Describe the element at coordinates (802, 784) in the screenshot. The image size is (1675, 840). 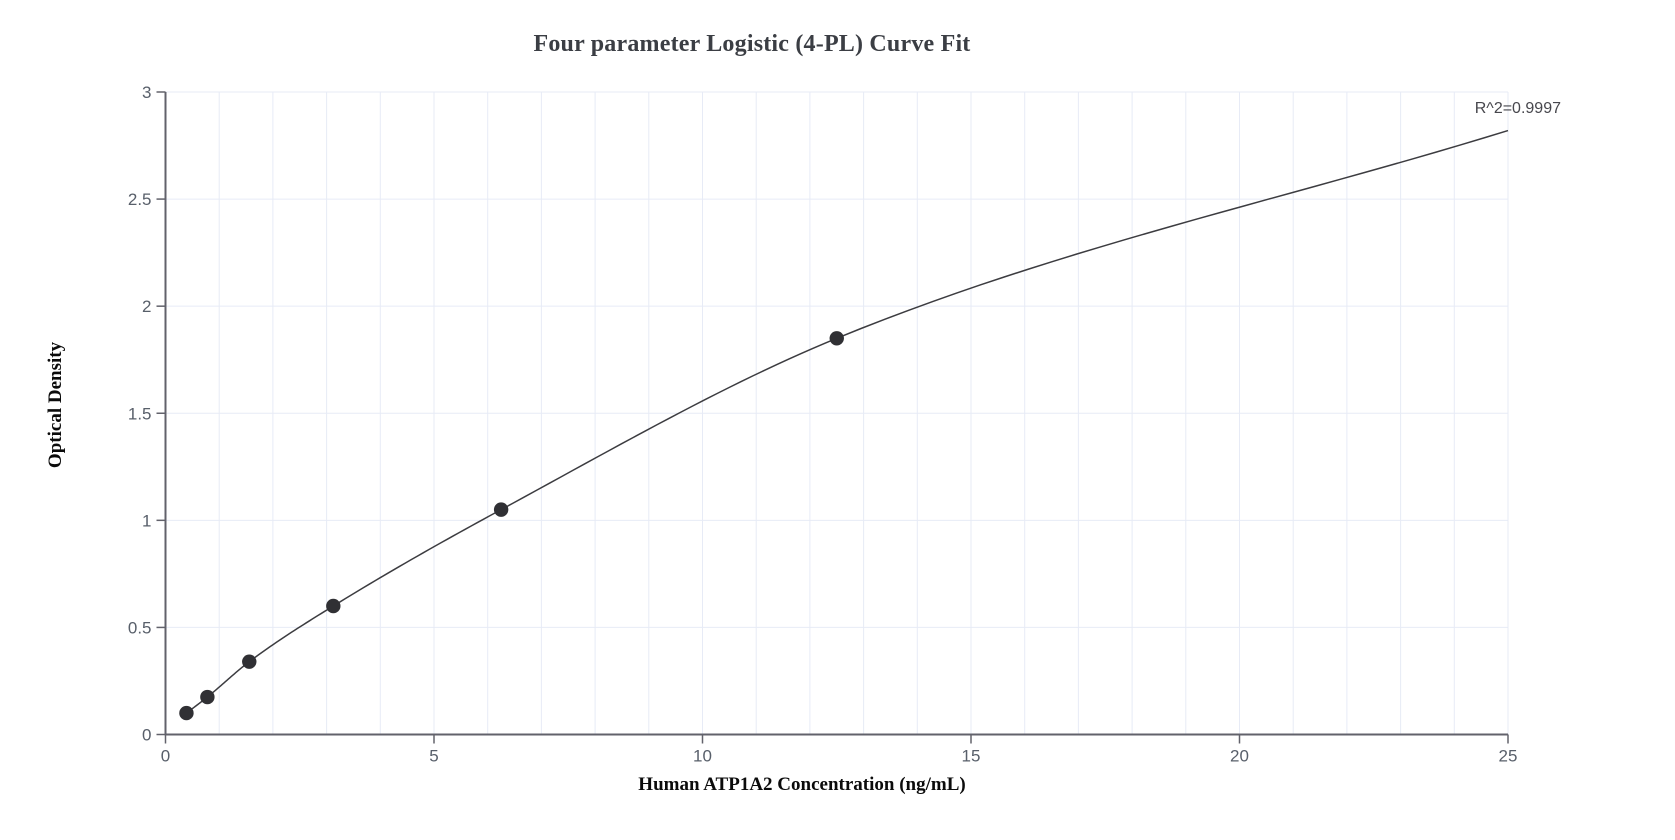
I see `x-axis-label: Human ATP1A2 Concentration (ng/mL)` at that location.